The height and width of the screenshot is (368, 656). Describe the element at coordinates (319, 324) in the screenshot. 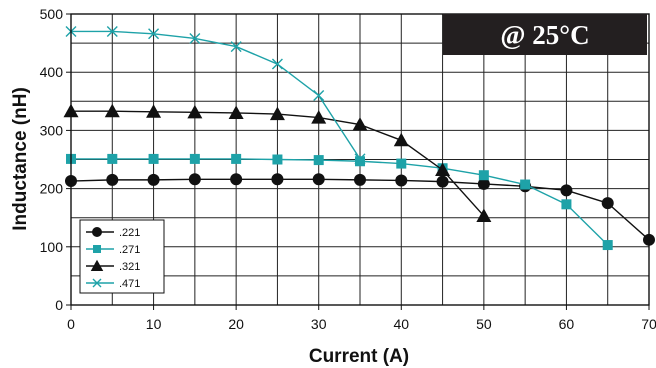

I see `x-tick-label: 30` at that location.